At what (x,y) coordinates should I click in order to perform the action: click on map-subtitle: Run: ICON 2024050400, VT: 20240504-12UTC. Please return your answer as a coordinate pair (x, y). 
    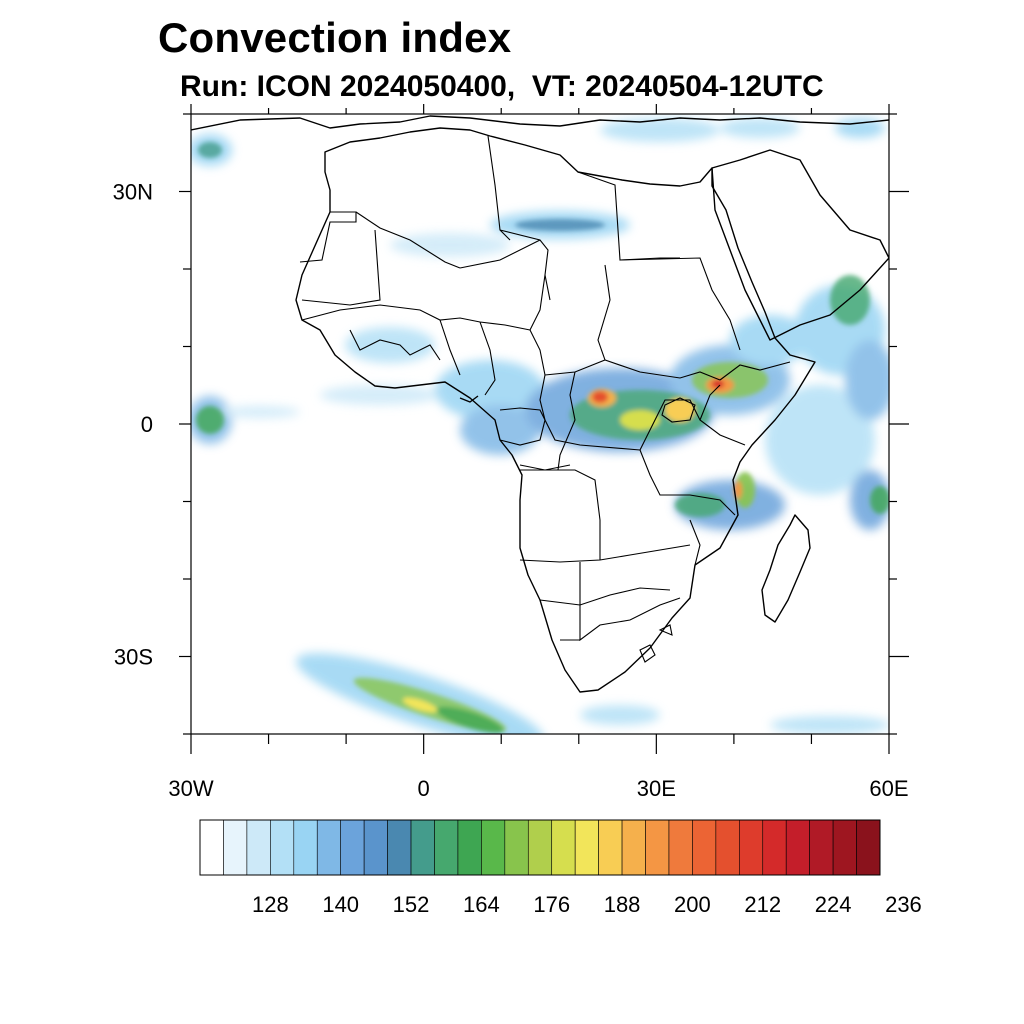
    Looking at the image, I should click on (502, 86).